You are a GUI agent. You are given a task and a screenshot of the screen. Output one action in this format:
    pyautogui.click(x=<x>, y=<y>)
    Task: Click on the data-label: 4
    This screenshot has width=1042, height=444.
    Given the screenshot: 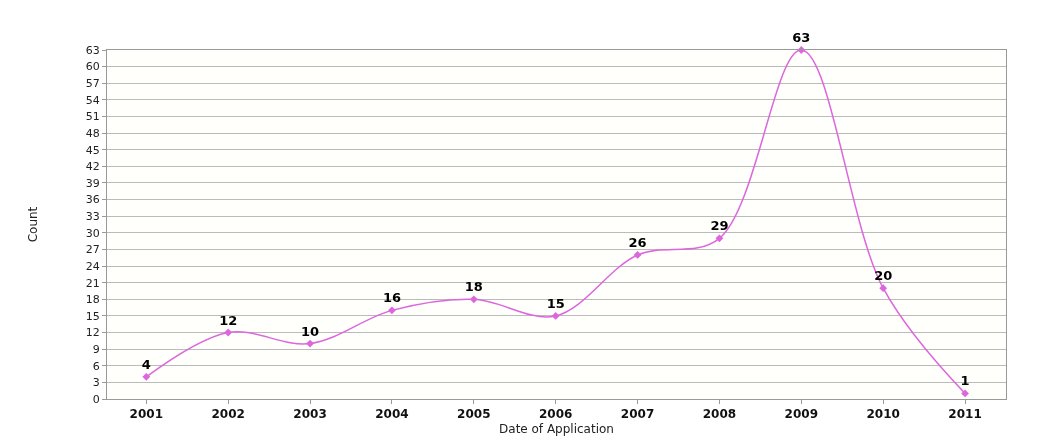 What is the action you would take?
    pyautogui.click(x=146, y=364)
    